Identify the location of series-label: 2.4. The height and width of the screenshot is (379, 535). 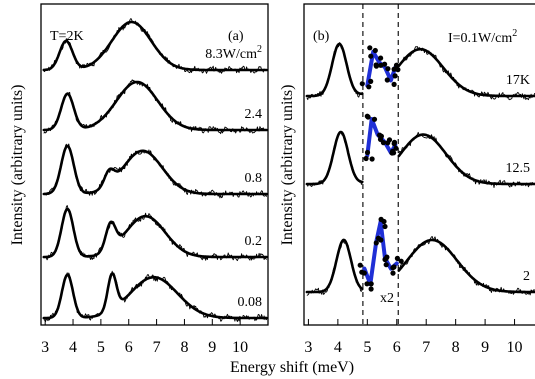
(254, 114).